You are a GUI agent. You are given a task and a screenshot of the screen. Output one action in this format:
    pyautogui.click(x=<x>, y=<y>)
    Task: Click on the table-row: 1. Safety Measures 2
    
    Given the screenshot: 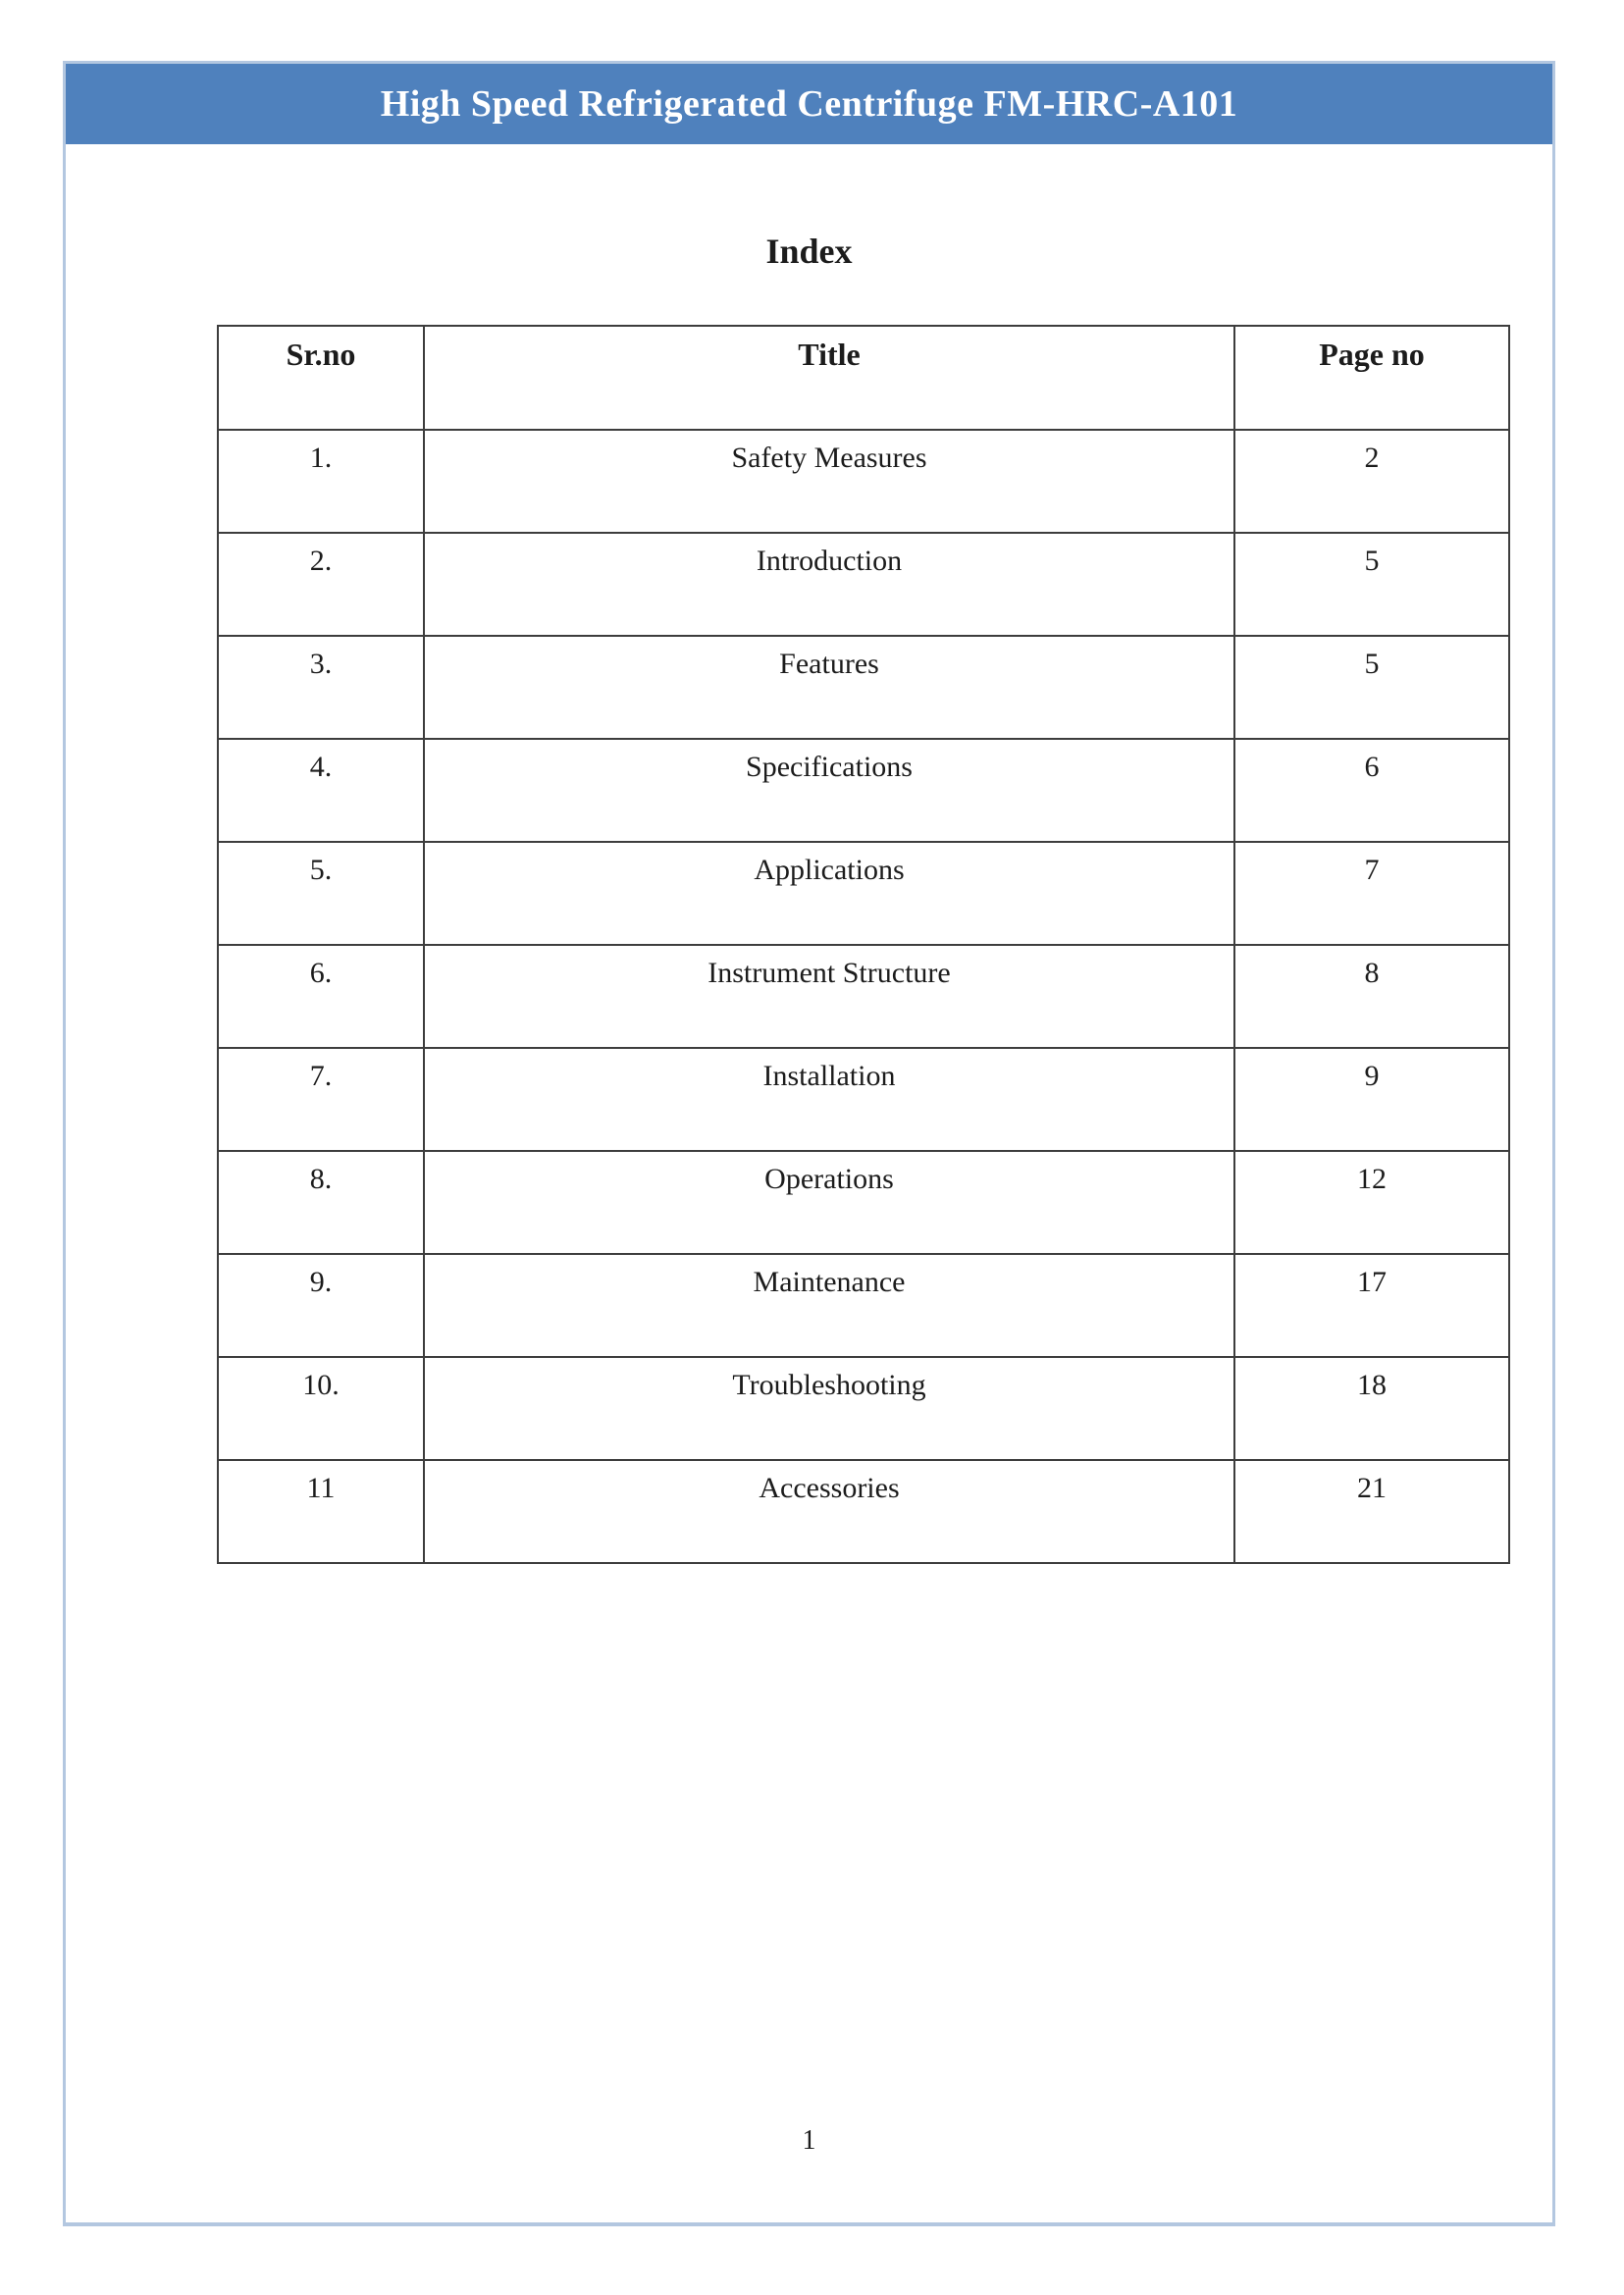 What is the action you would take?
    pyautogui.click(x=863, y=481)
    